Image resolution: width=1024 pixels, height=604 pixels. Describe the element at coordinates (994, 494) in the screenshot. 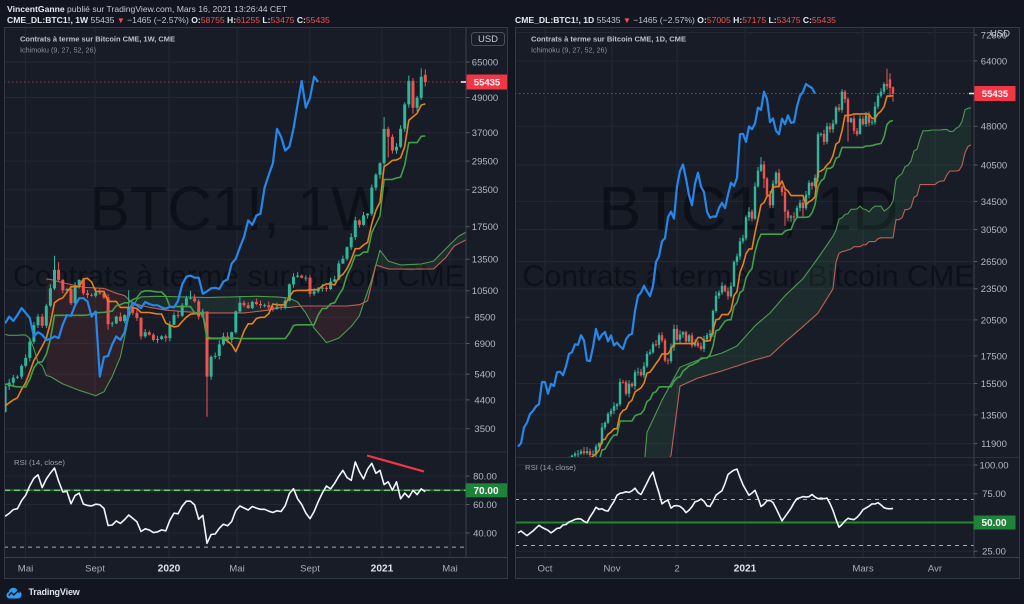

I see `svg-text: 75.00` at that location.